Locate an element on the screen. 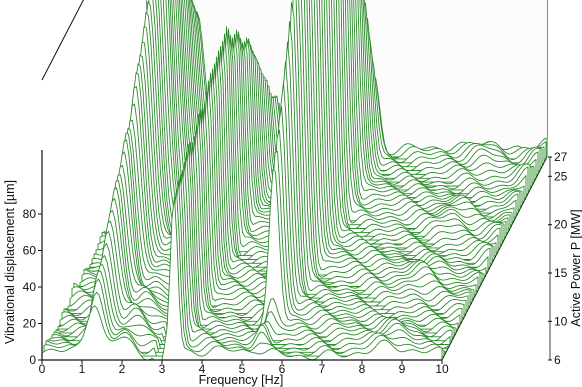  y-tick-label-0: 0 is located at coordinates (32, 360).